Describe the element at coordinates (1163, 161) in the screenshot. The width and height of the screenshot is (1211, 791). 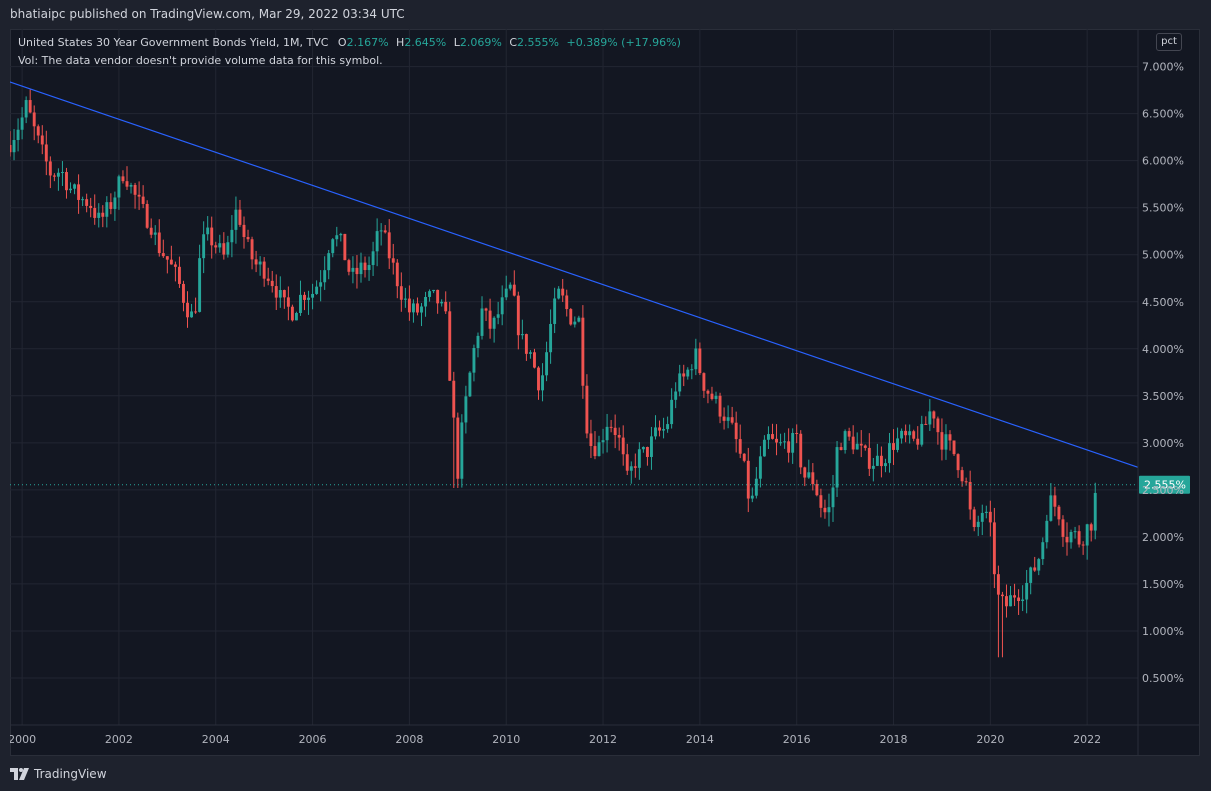
I see `y-tick-label: 6.000%` at that location.